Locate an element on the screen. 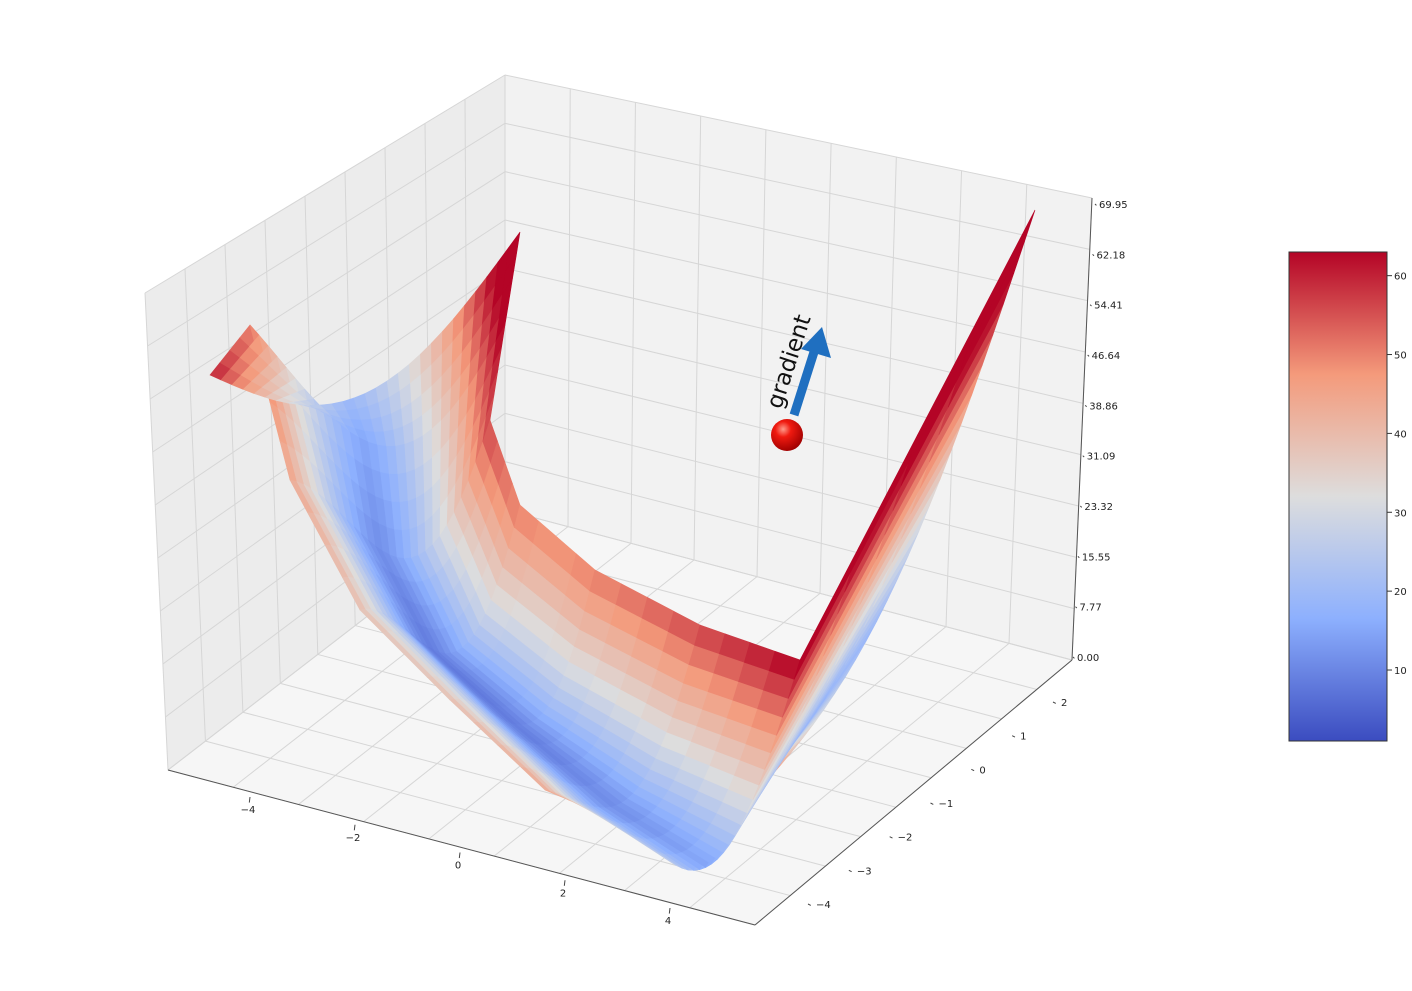 The image size is (1412, 991). y-tick-label: −1 is located at coordinates (946, 804).